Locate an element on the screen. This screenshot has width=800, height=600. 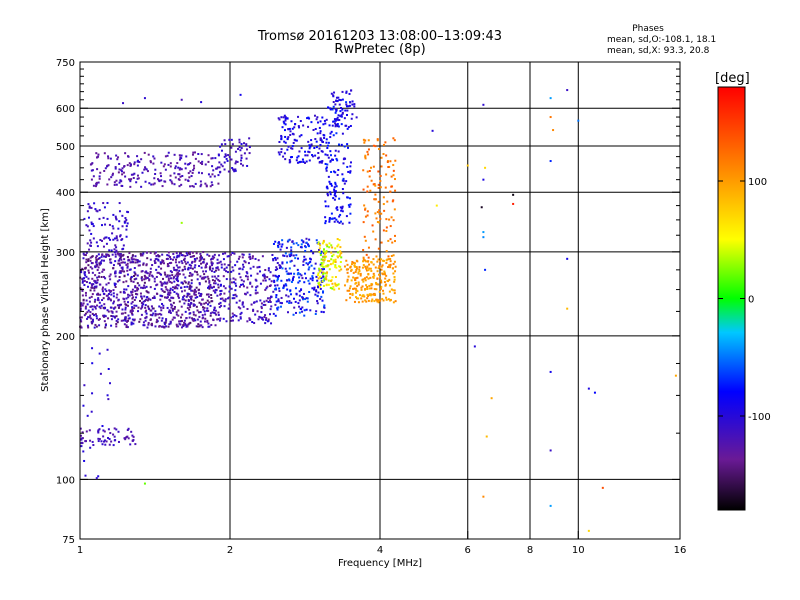
y-tick-label: 300 is located at coordinates (65, 253).